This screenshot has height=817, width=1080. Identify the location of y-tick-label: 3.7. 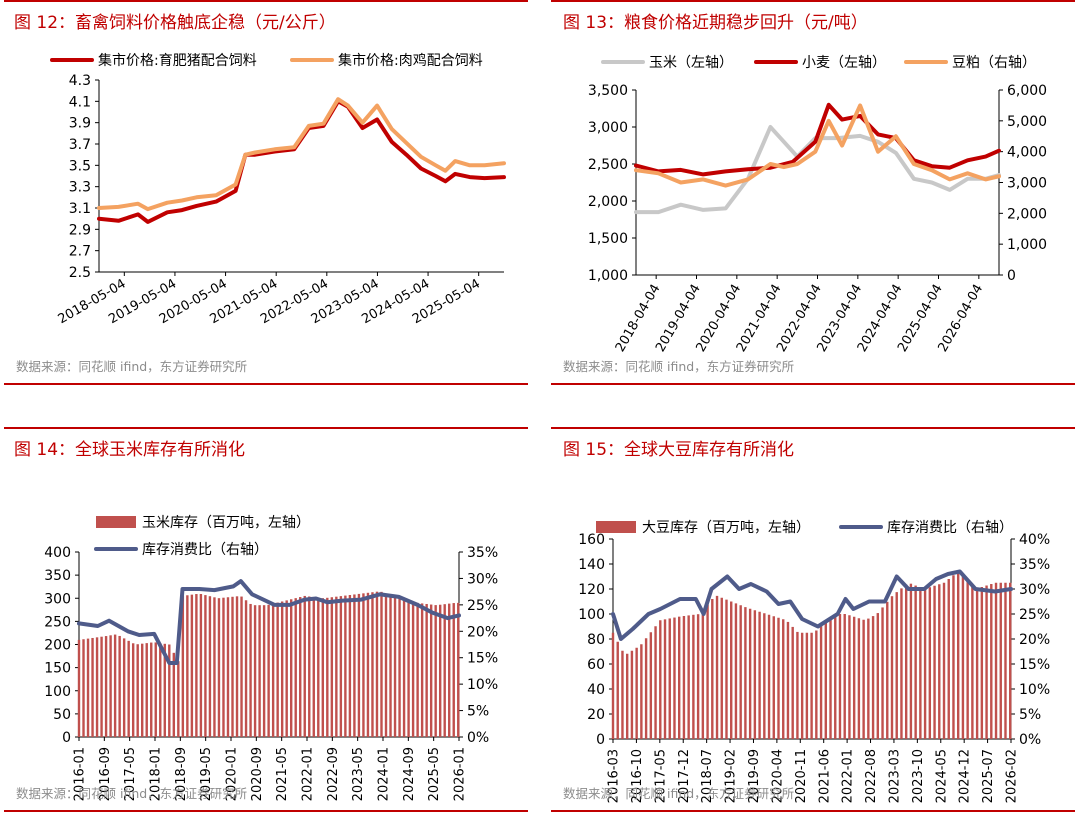
(80, 145).